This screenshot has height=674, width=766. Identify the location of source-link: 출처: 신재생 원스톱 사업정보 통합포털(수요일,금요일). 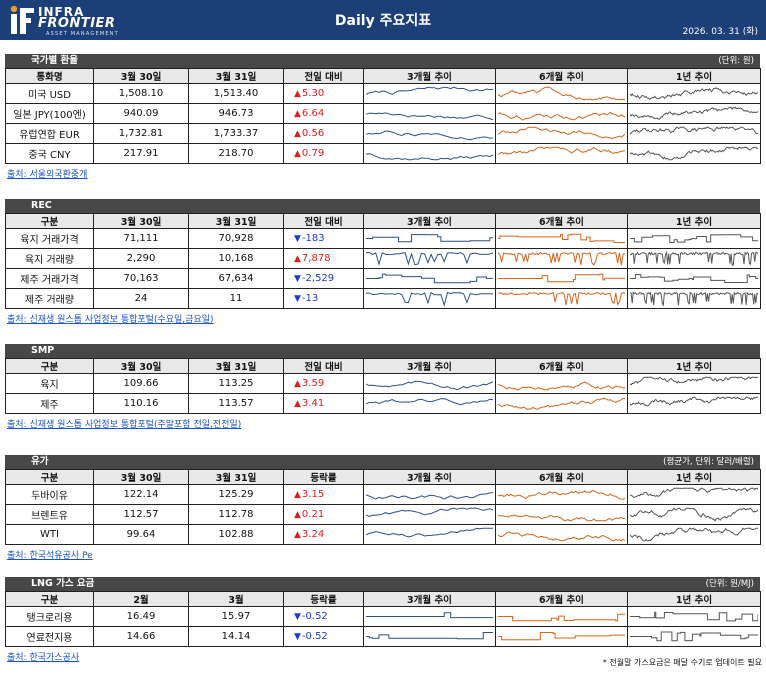
(110, 320).